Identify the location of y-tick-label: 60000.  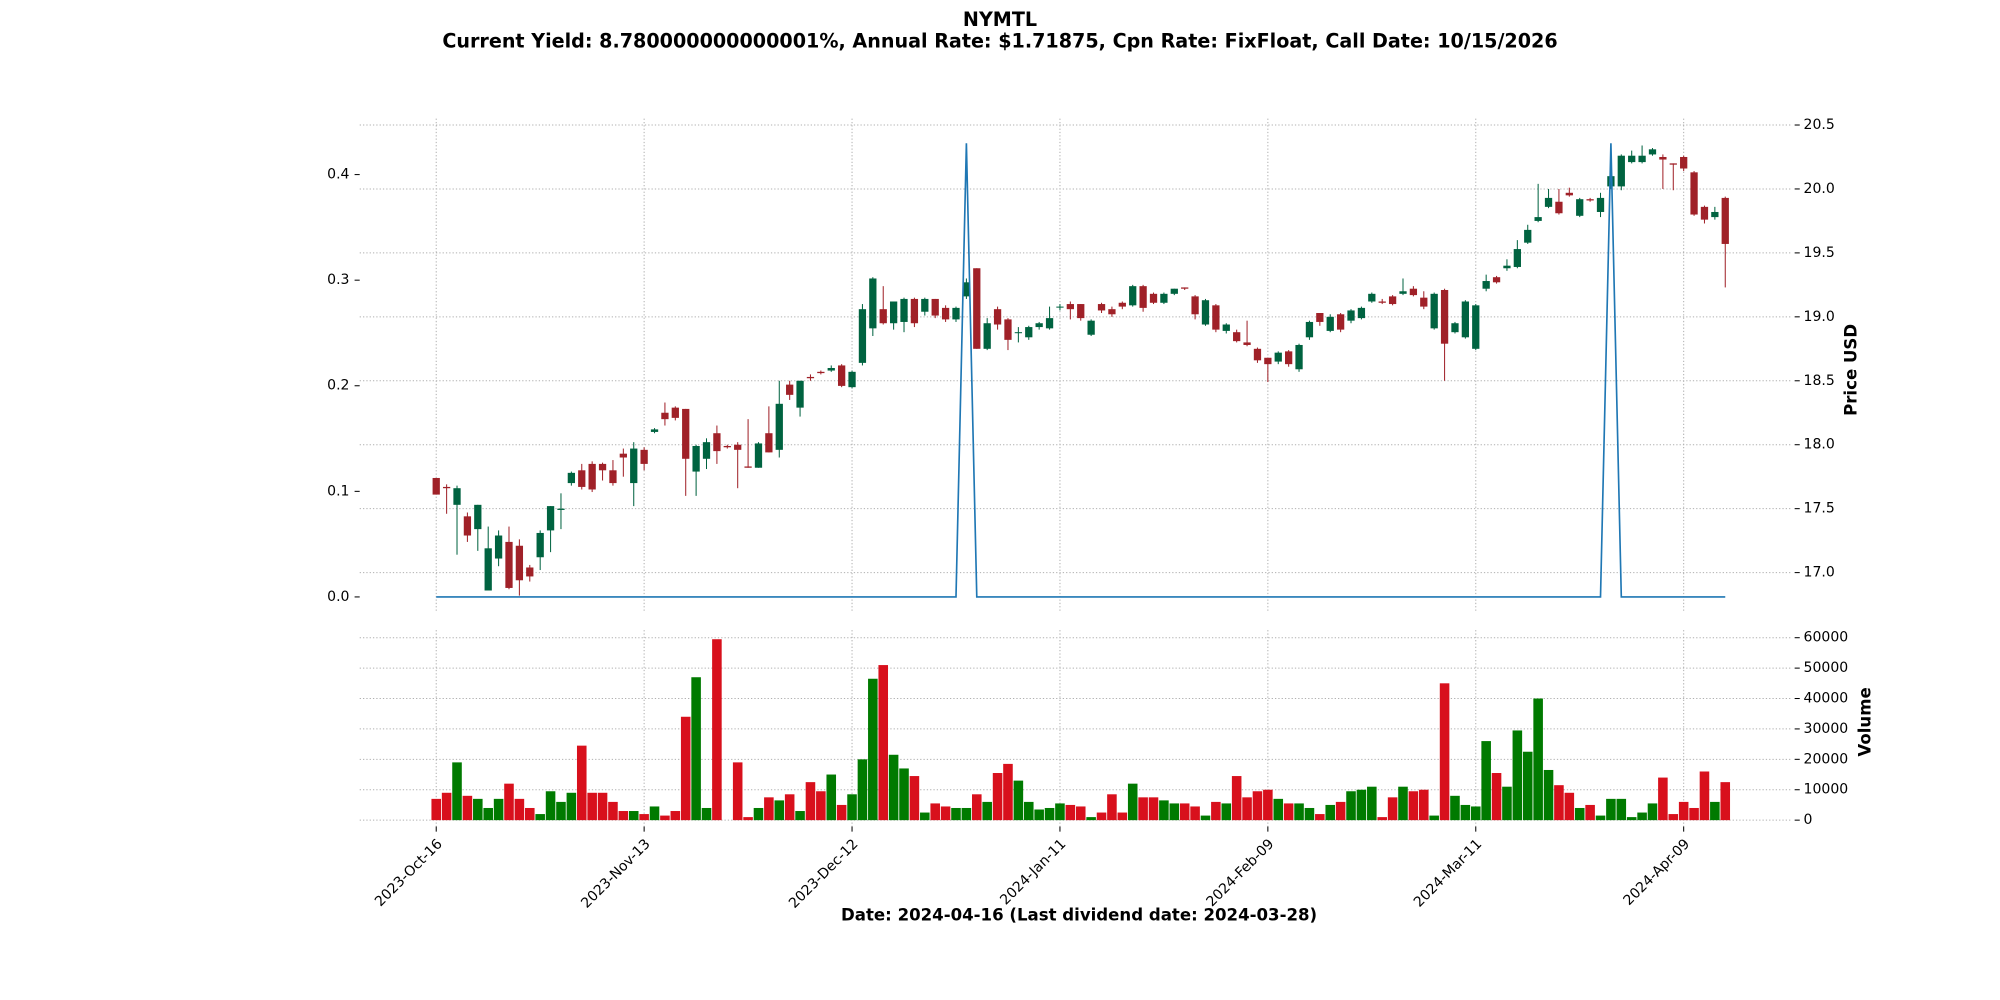
(1826, 638).